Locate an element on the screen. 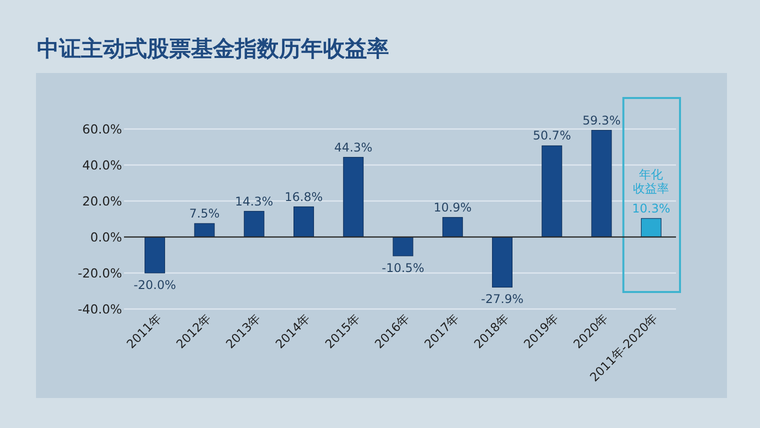 This screenshot has height=428, width=760. title: 中证主动式股票基金指数历年收益率 is located at coordinates (213, 49).